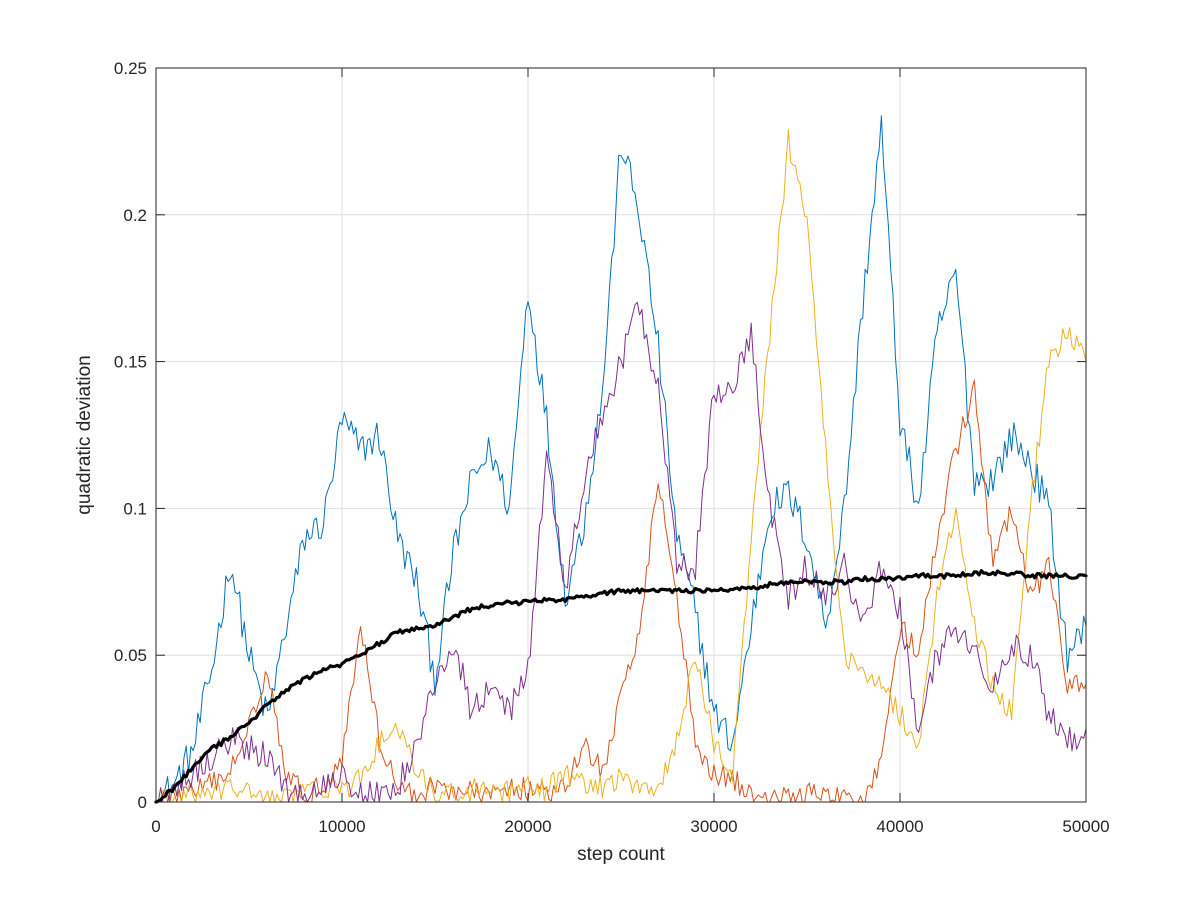 Image resolution: width=1200 pixels, height=900 pixels. What do you see at coordinates (130, 68) in the screenshot?
I see `y-tick-label: 0.25` at bounding box center [130, 68].